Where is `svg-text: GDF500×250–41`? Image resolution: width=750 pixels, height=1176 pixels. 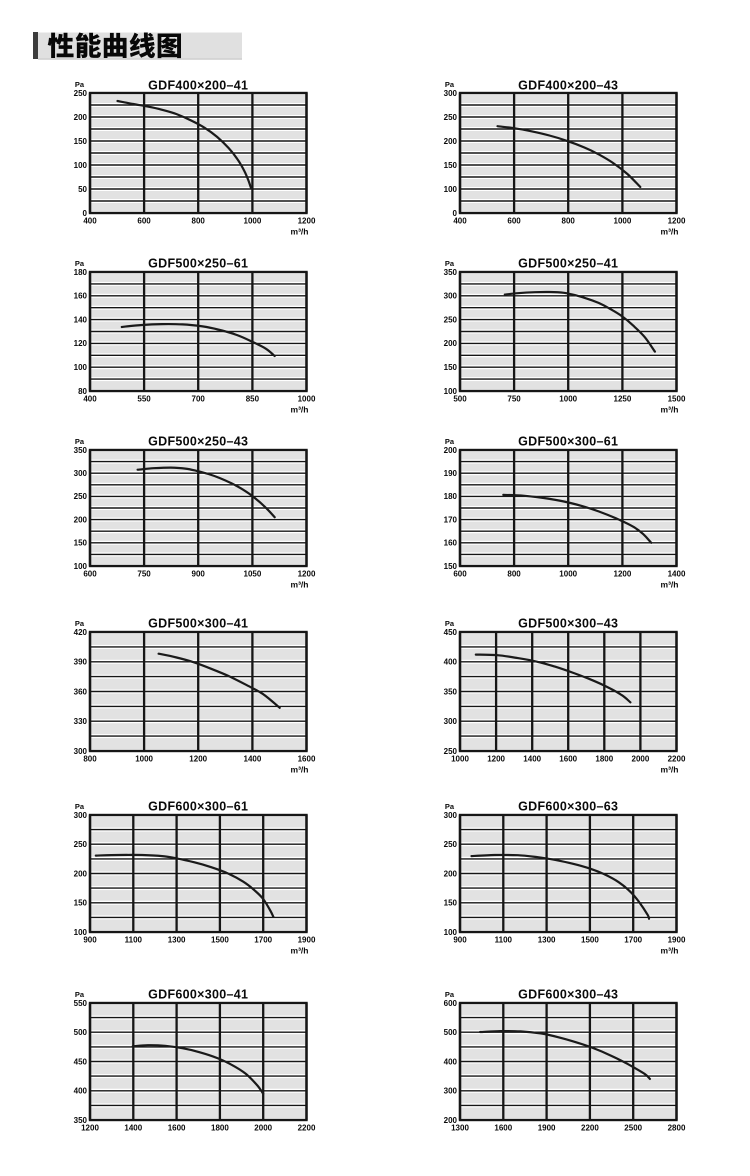
svg-text: GDF500×250–41 is located at coordinates (568, 264).